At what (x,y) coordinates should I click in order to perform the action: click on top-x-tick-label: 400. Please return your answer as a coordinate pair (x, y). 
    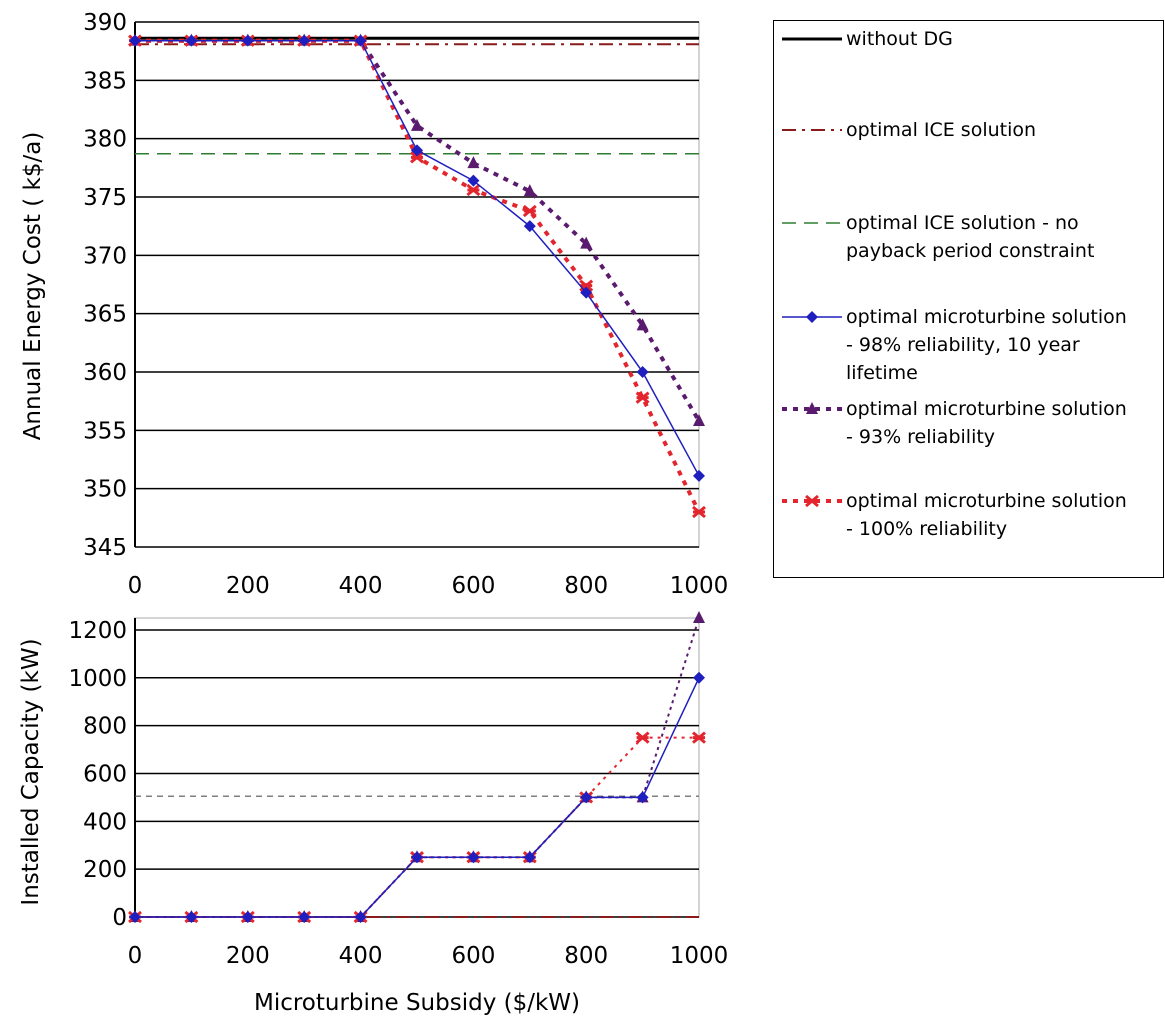
    Looking at the image, I should click on (361, 586).